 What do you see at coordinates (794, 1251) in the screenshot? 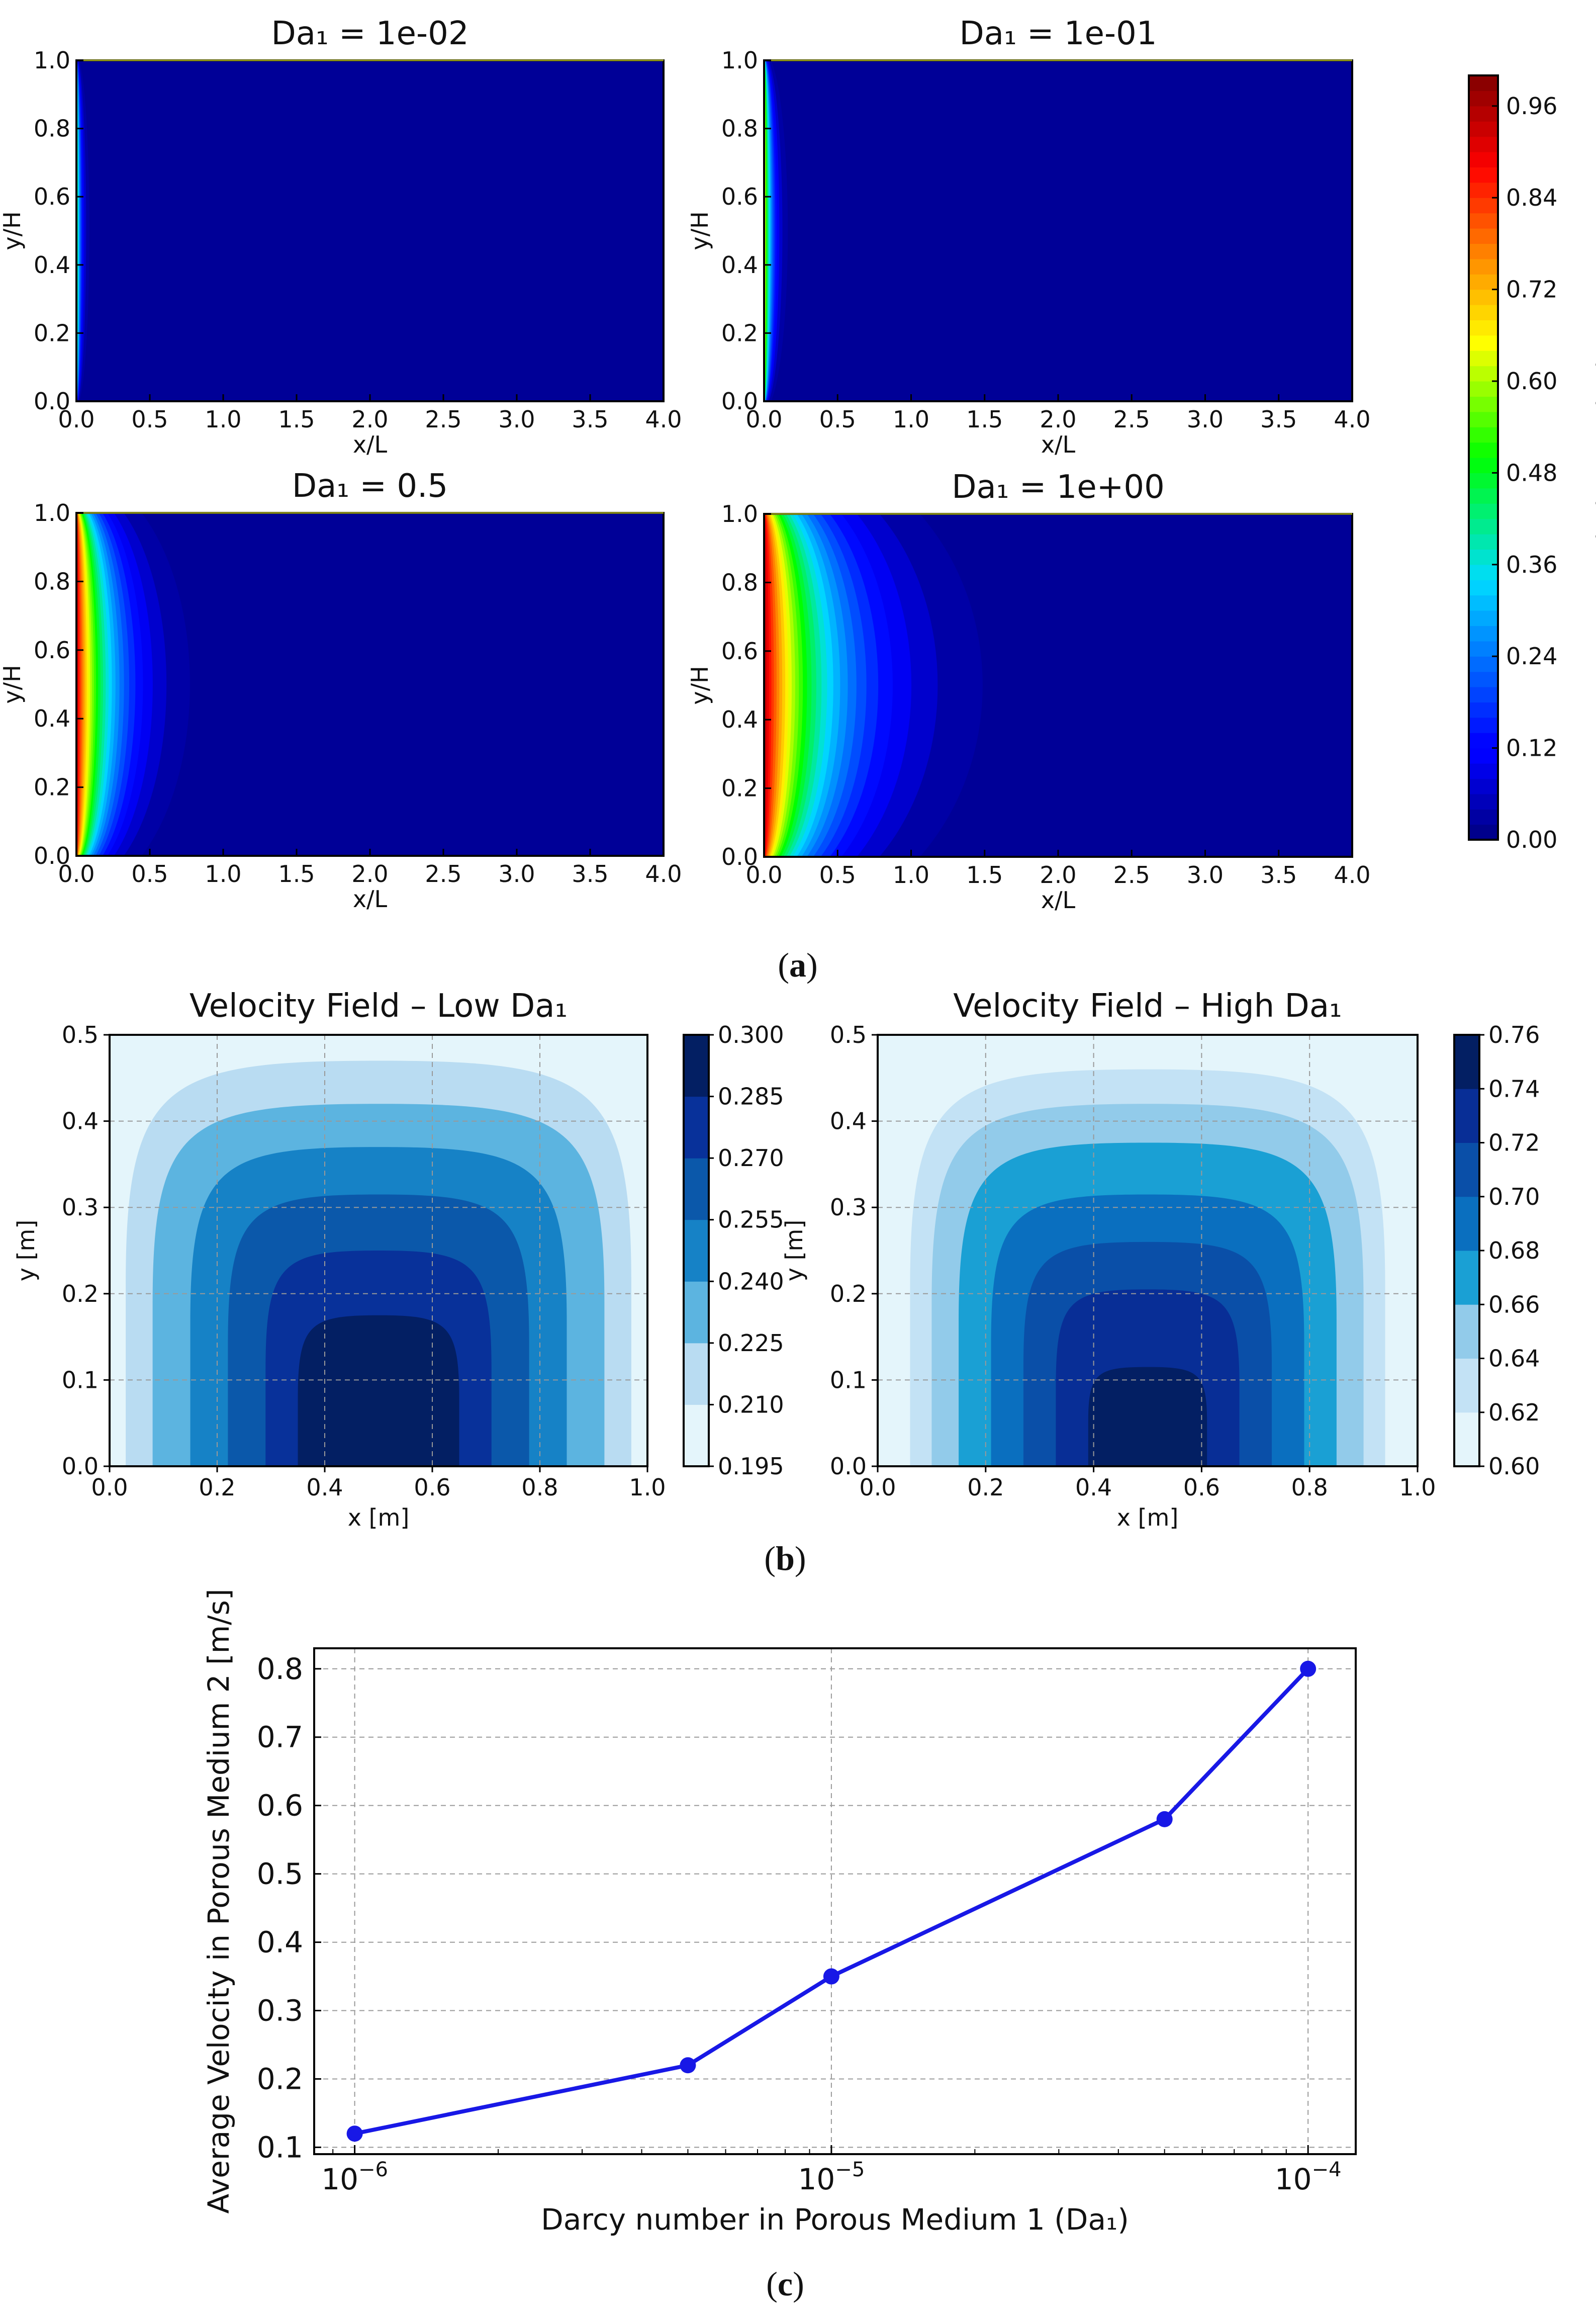
I see `y-axis-label: y [m]` at bounding box center [794, 1251].